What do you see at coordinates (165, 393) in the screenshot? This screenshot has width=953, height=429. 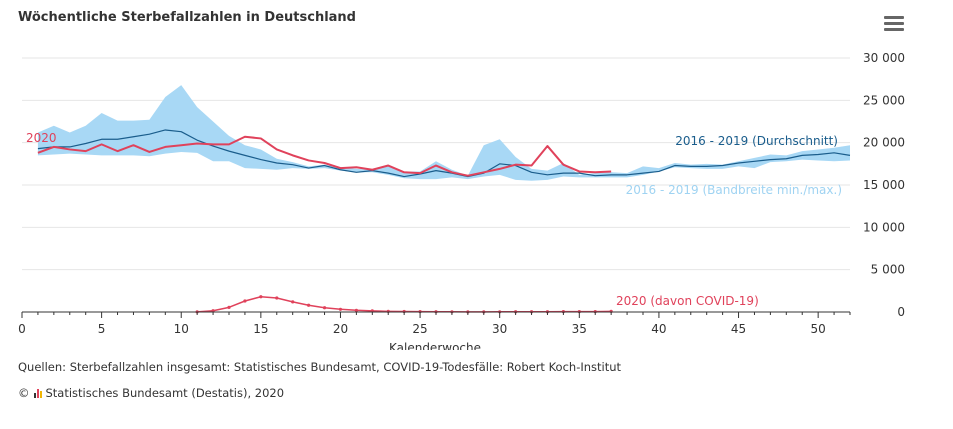 I see `copyright-text: Statistisches Bundesamt (Destatis), 2020` at bounding box center [165, 393].